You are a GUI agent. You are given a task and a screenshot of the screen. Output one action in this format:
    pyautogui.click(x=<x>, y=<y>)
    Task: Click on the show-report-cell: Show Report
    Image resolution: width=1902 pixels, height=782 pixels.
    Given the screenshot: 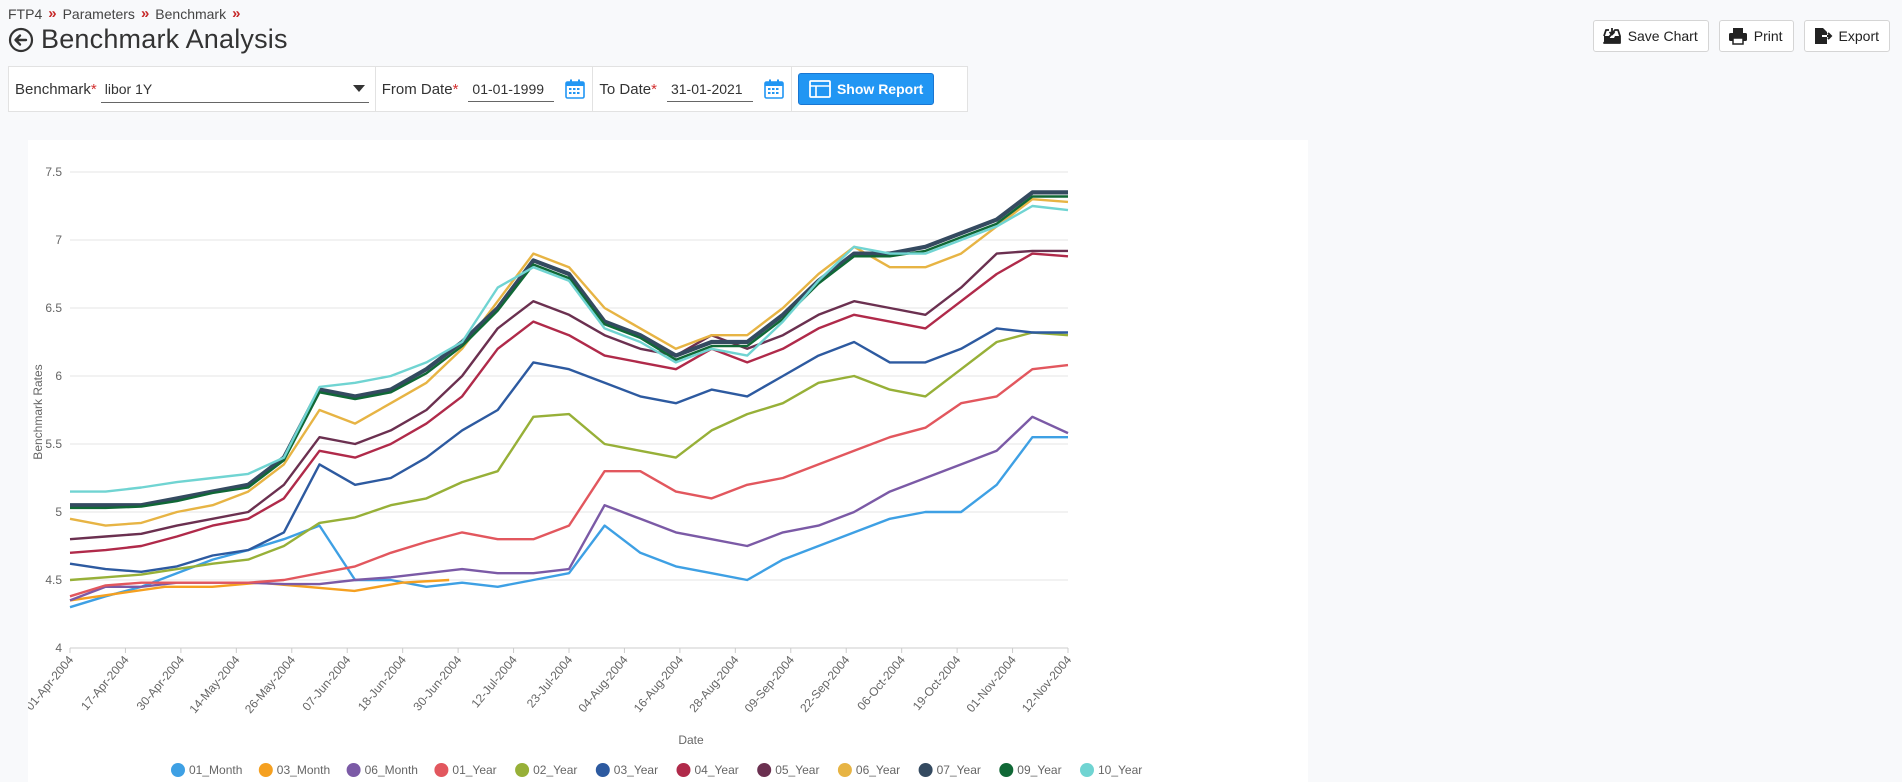 What is the action you would take?
    pyautogui.click(x=866, y=89)
    